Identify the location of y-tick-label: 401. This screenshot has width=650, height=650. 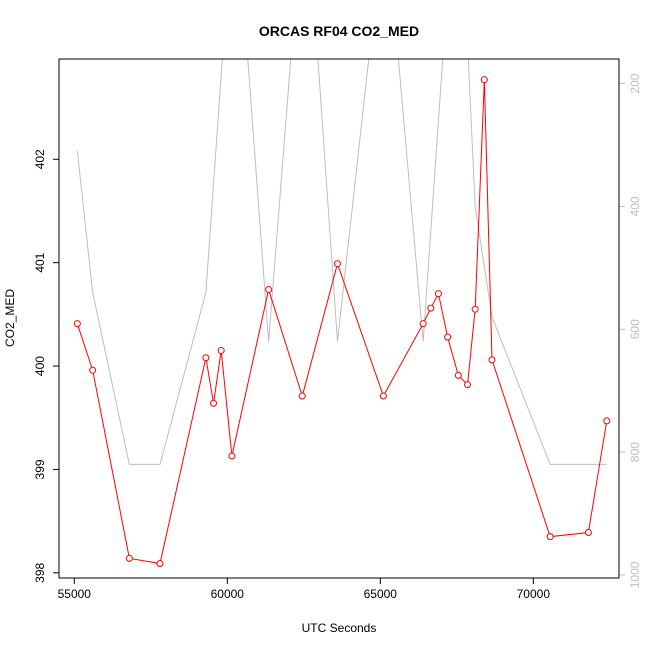
(40, 262).